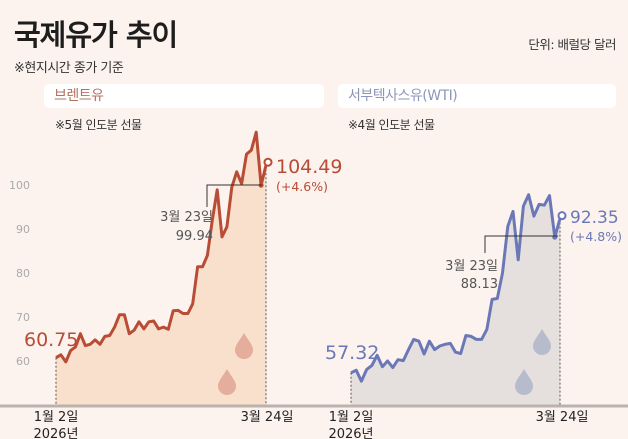  What do you see at coordinates (477, 96) in the screenshot?
I see `wti-panel-title: 서부텍사스유(WTI)` at bounding box center [477, 96].